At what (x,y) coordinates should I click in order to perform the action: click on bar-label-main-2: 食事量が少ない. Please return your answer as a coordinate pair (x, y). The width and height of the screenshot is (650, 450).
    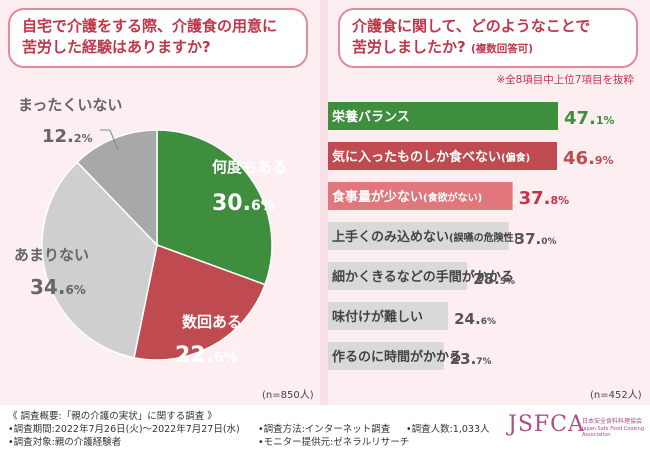
    Looking at the image, I should click on (377, 197).